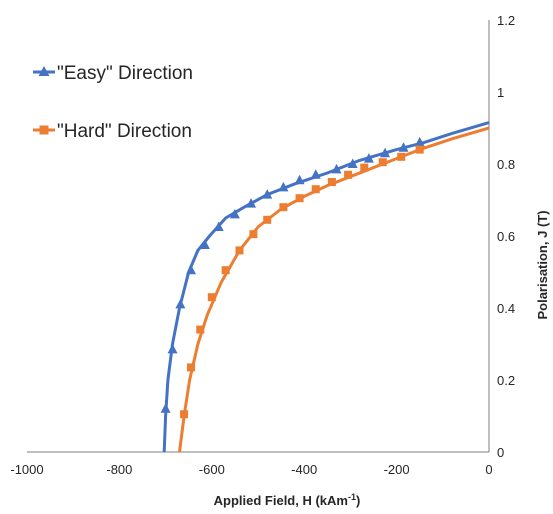 This screenshot has height=514, width=553. I want to click on x-axis-title-main: Applied Field, H (kAm, so click(281, 500).